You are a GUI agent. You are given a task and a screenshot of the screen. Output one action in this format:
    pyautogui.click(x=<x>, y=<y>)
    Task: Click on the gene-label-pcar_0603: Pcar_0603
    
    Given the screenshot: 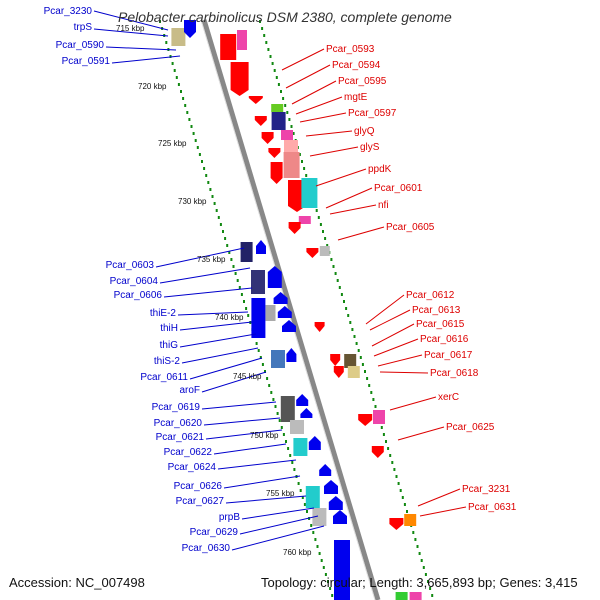 What is the action you would take?
    pyautogui.click(x=130, y=265)
    